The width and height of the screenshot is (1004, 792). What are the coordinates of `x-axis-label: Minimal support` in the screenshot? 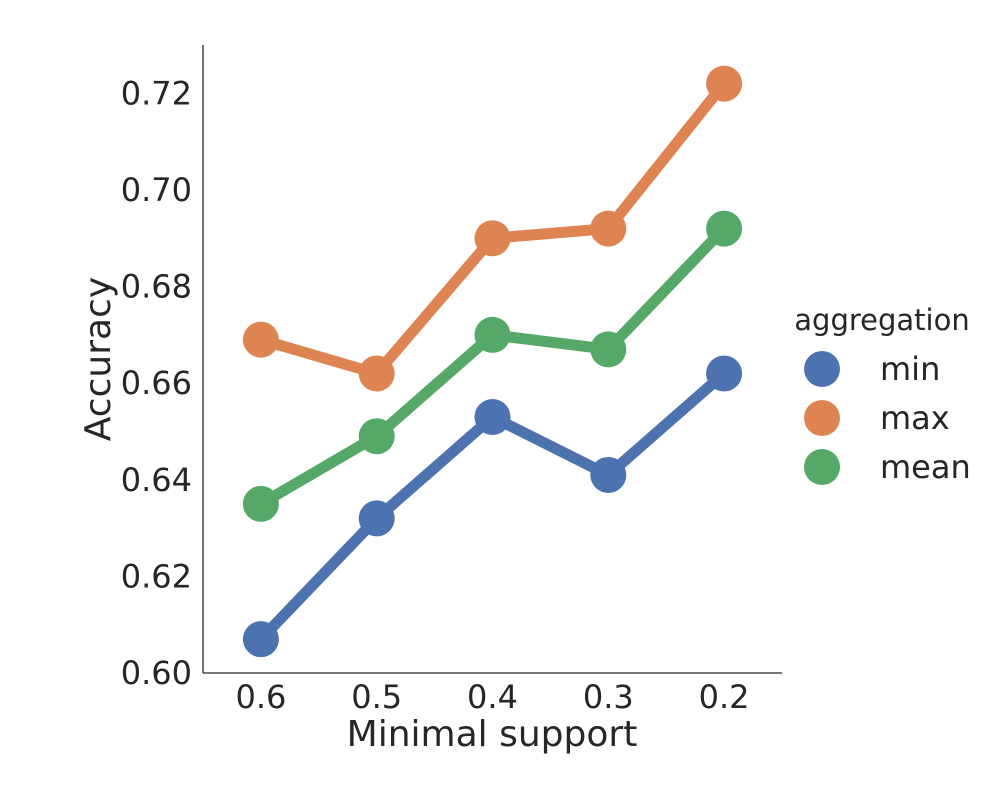 It's located at (492, 734).